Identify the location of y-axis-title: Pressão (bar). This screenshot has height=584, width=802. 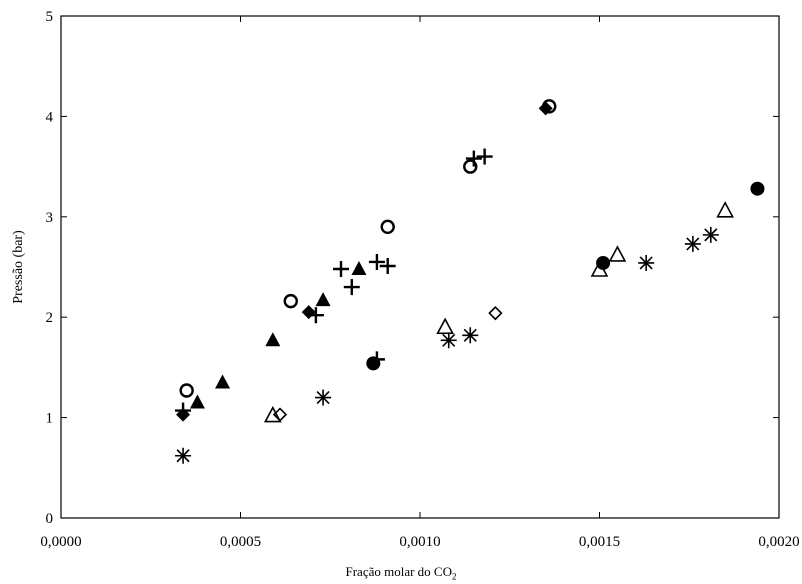
(18, 267).